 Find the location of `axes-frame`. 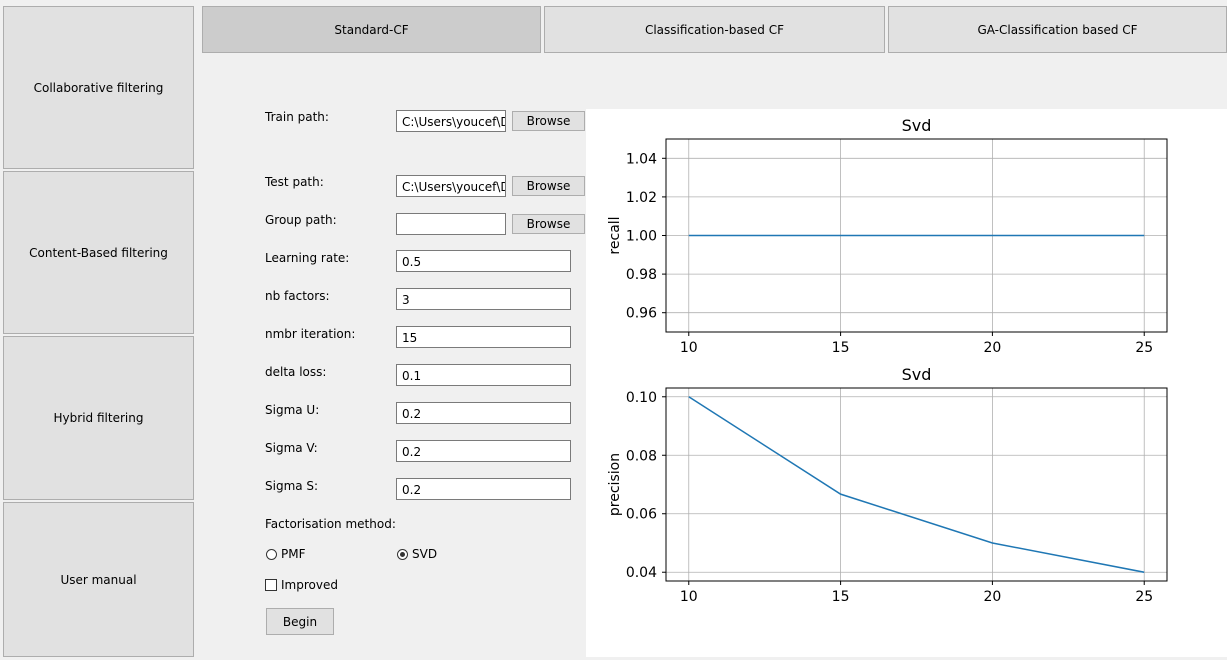

axes-frame is located at coordinates (916, 484).